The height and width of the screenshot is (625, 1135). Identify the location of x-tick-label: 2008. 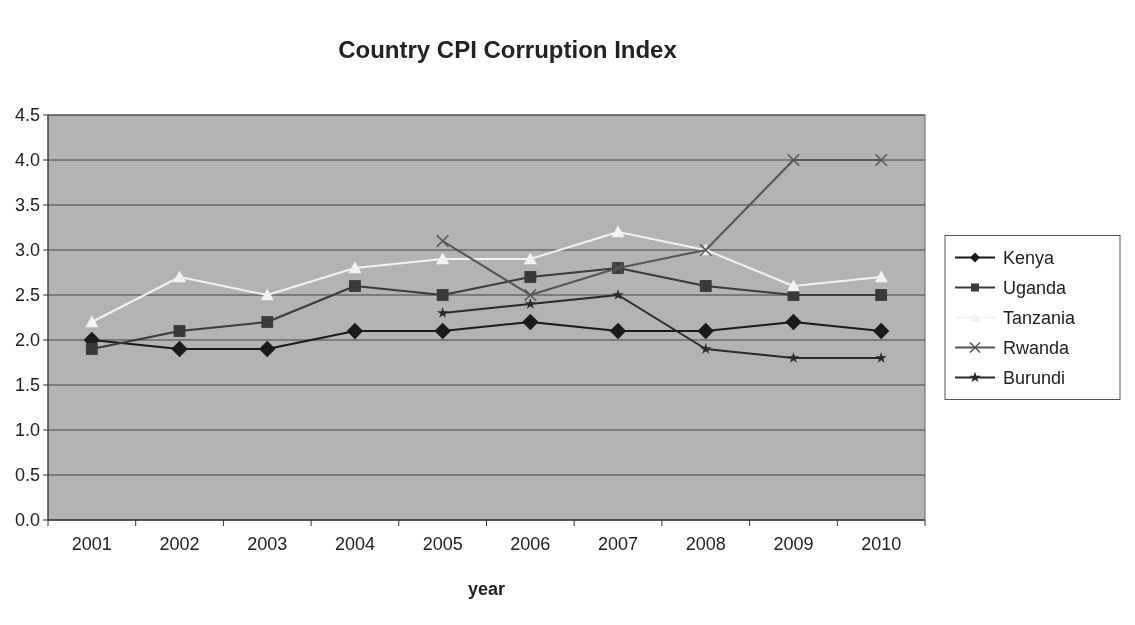
(705, 544).